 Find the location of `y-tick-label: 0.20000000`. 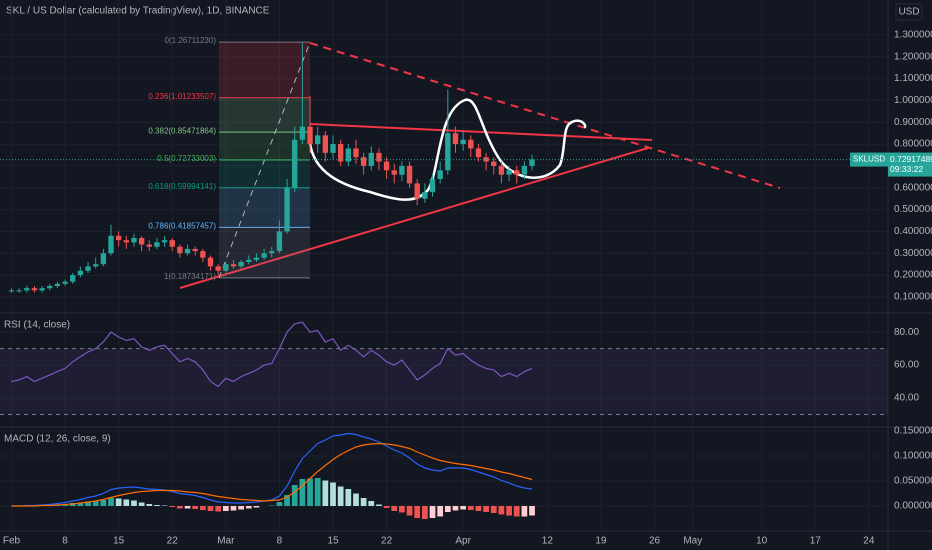

y-tick-label: 0.20000000 is located at coordinates (913, 275).